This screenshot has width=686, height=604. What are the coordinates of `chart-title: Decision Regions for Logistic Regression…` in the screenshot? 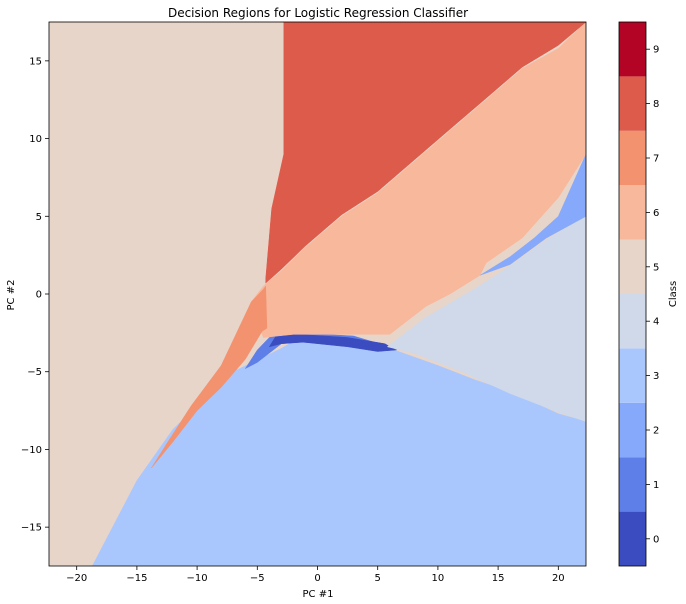 It's located at (318, 13).